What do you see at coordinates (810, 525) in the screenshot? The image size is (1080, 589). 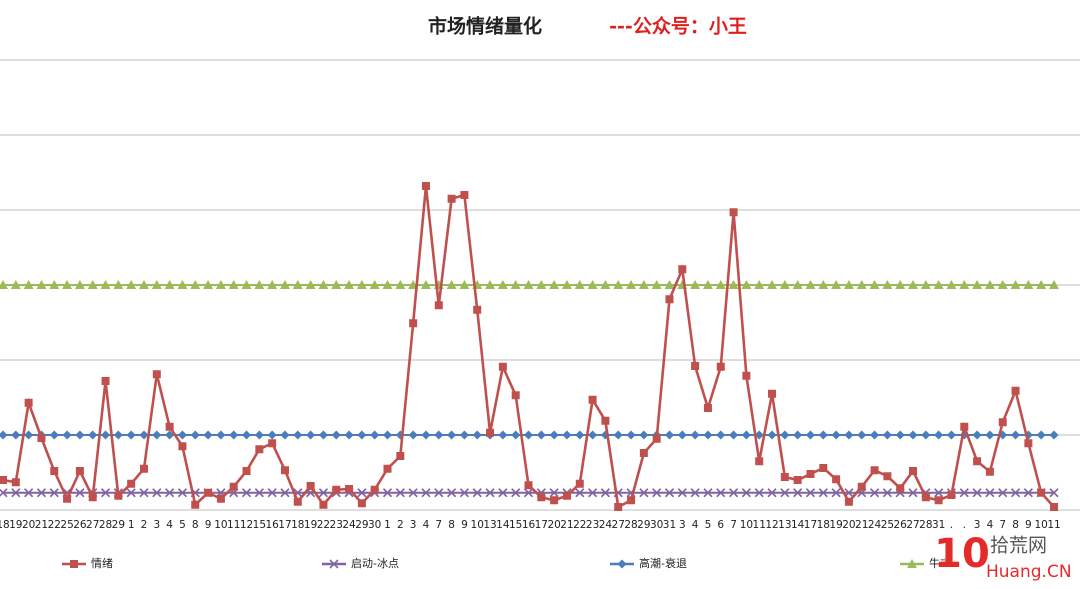 I see `x-tick-label: 17` at bounding box center [810, 525].